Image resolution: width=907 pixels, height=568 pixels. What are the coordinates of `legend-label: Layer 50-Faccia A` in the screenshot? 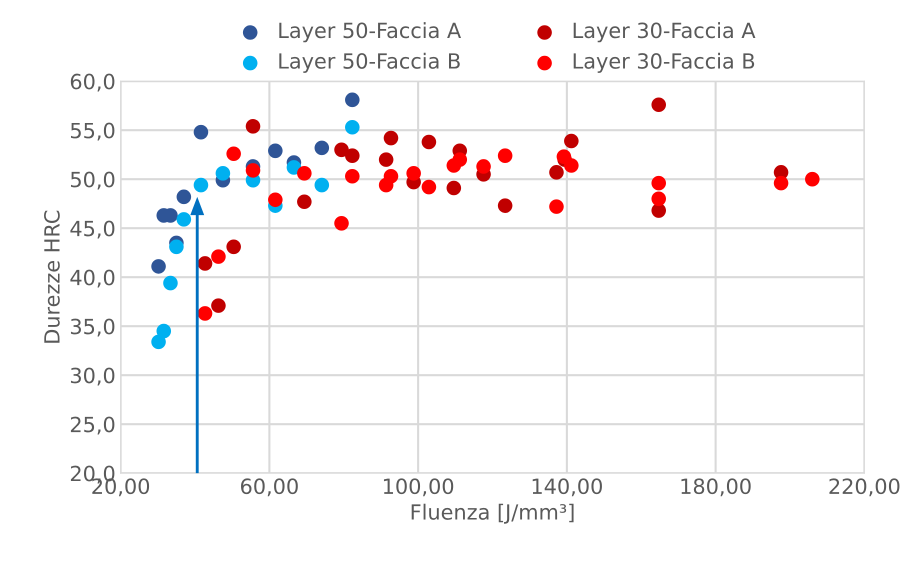 It's located at (370, 32).